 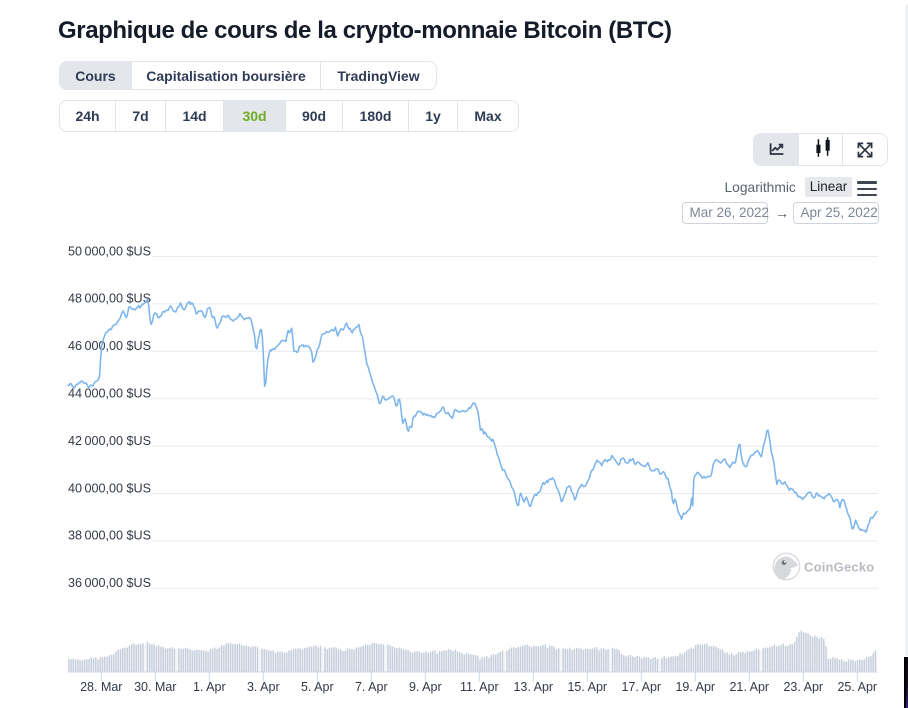 What do you see at coordinates (479, 687) in the screenshot?
I see `svg-text: 11. Apr` at bounding box center [479, 687].